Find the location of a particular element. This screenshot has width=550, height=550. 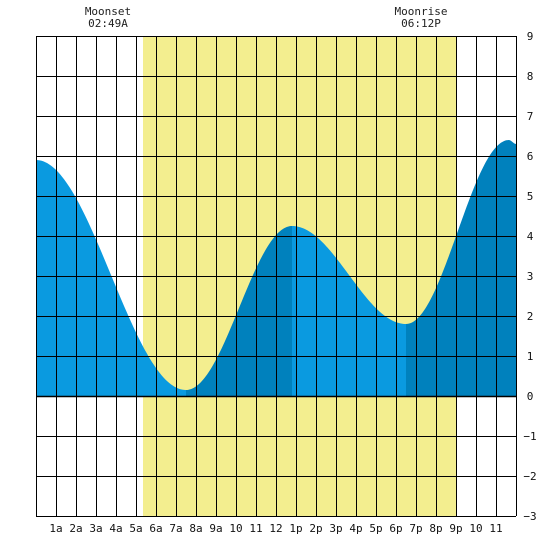

y-tick-label: 3 is located at coordinates (530, 276).